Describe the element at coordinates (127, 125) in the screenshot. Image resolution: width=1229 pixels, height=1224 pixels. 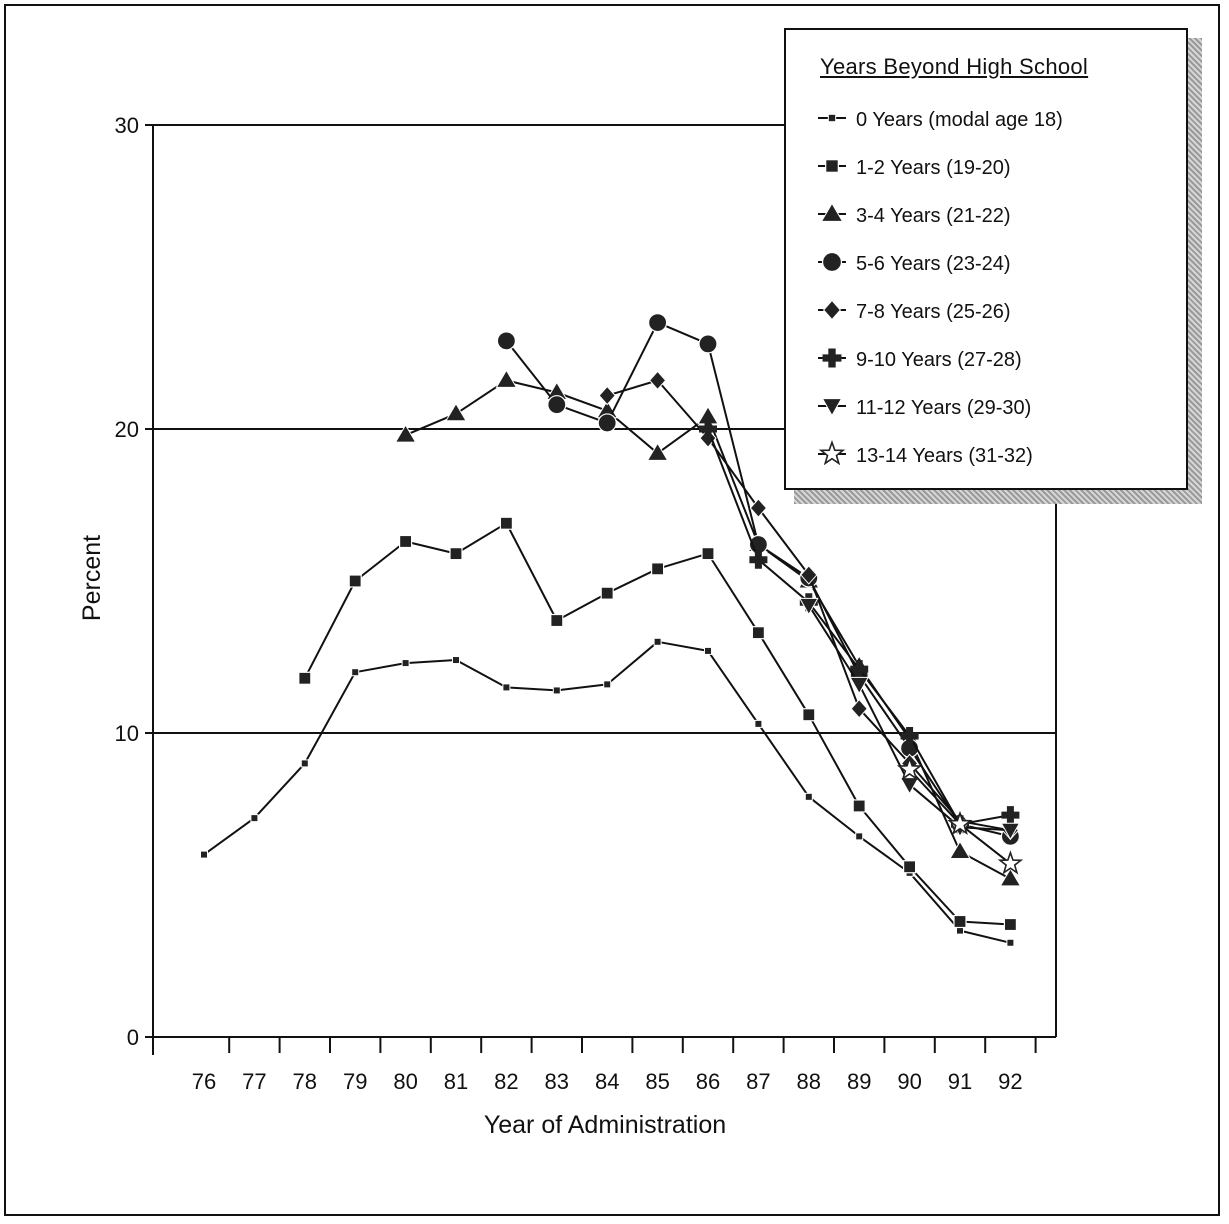
I see `y-tick-label: 30` at that location.